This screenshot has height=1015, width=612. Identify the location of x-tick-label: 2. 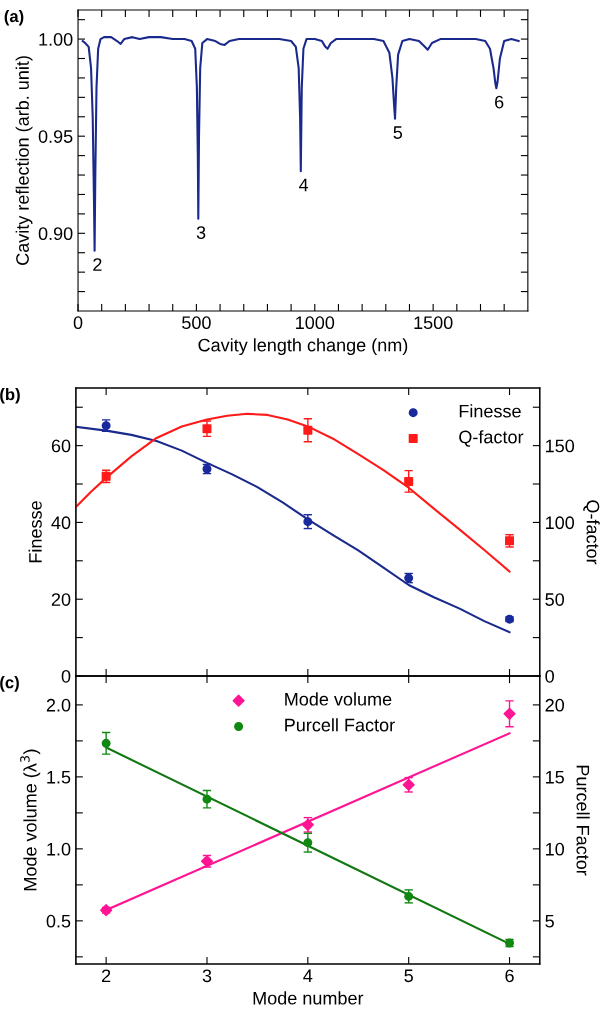
(106, 975).